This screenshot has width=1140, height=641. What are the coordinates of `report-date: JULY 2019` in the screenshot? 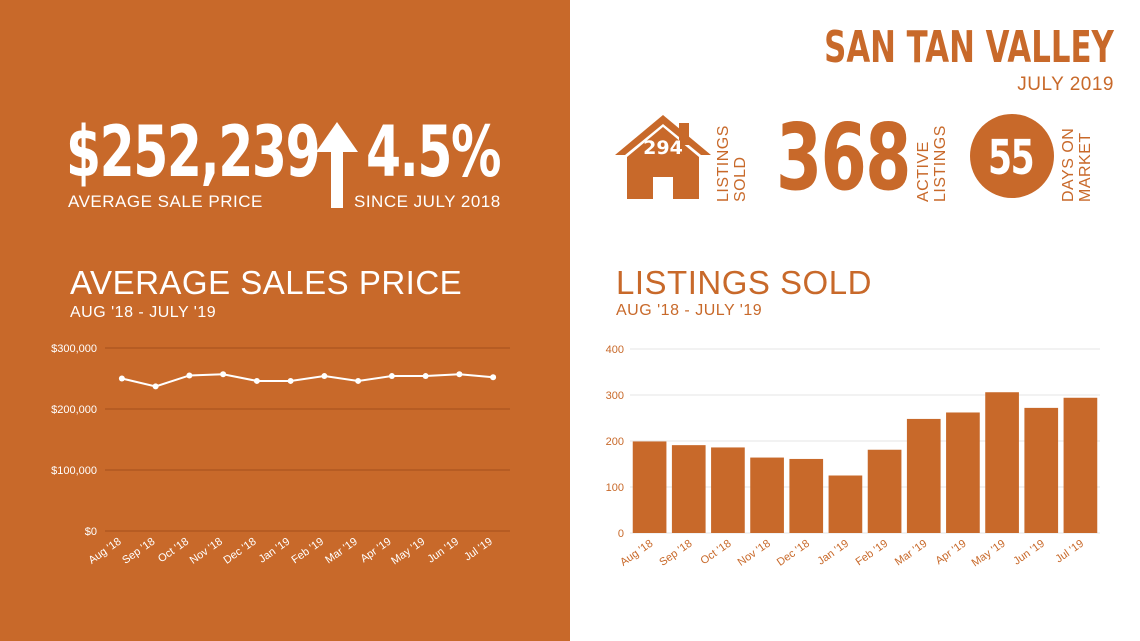 It's located at (1065, 84).